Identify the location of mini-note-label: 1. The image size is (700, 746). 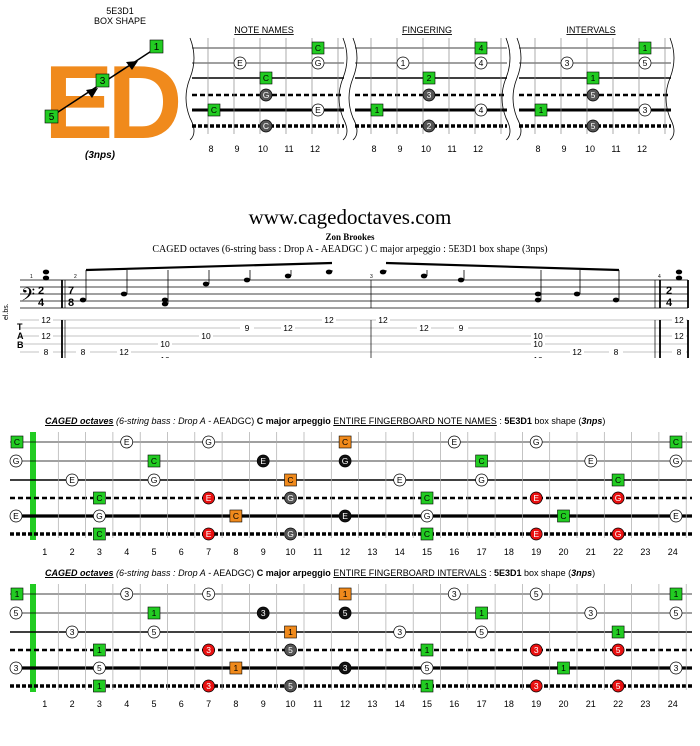
(593, 78).